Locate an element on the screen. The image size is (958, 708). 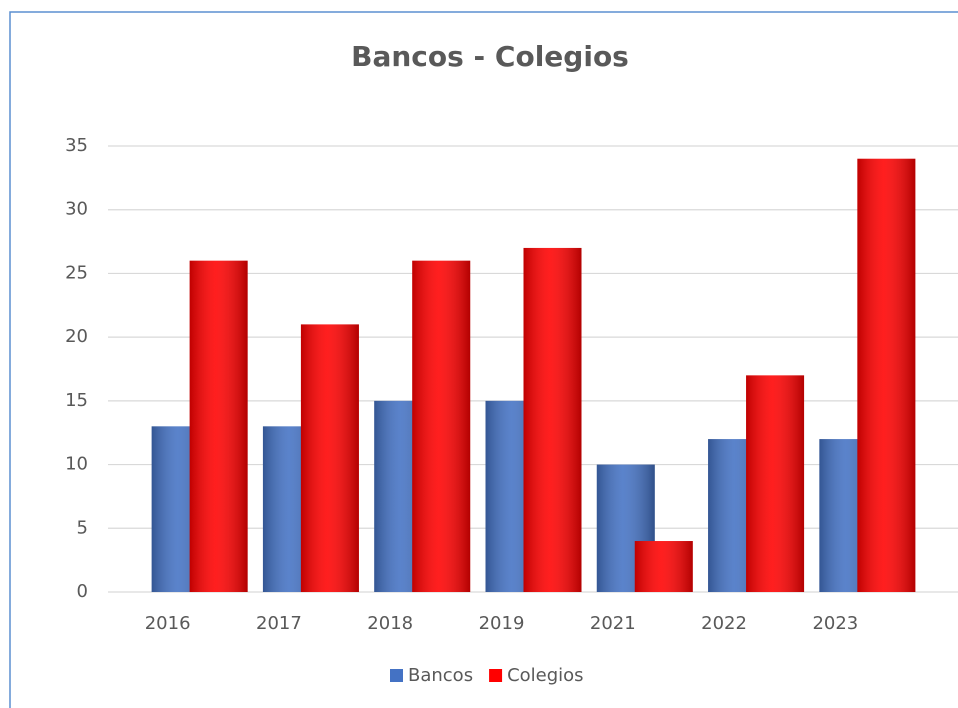
y-tick-label: 10 is located at coordinates (76, 464).